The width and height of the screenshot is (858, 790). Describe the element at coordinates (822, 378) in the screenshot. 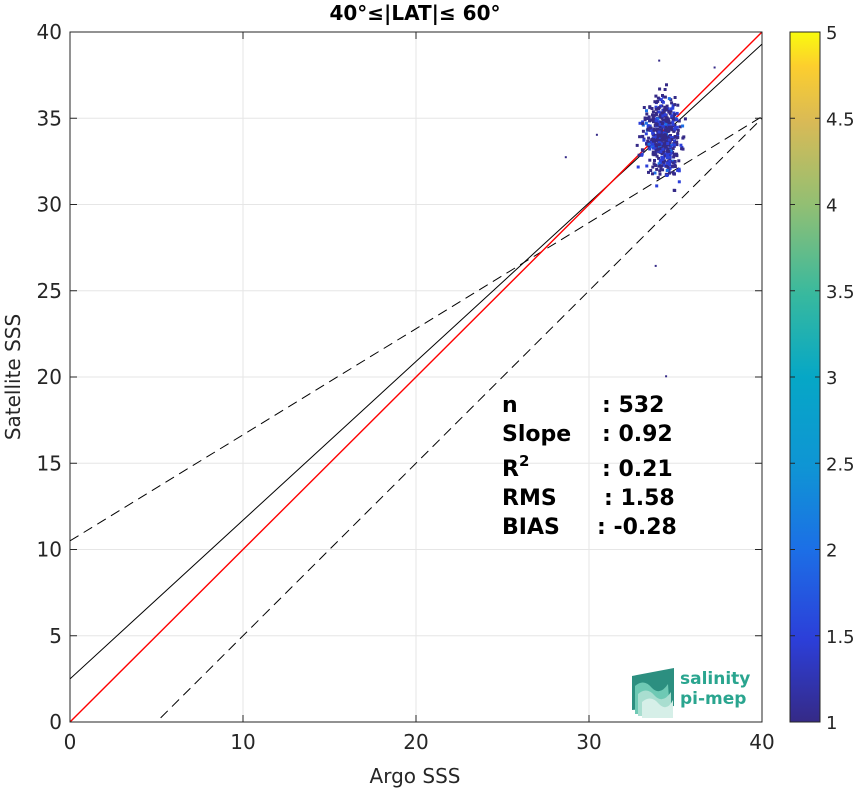

I see `colorbar-ticks: 1 1.5 2 2.5 3 3.5 4 4.5 5` at that location.